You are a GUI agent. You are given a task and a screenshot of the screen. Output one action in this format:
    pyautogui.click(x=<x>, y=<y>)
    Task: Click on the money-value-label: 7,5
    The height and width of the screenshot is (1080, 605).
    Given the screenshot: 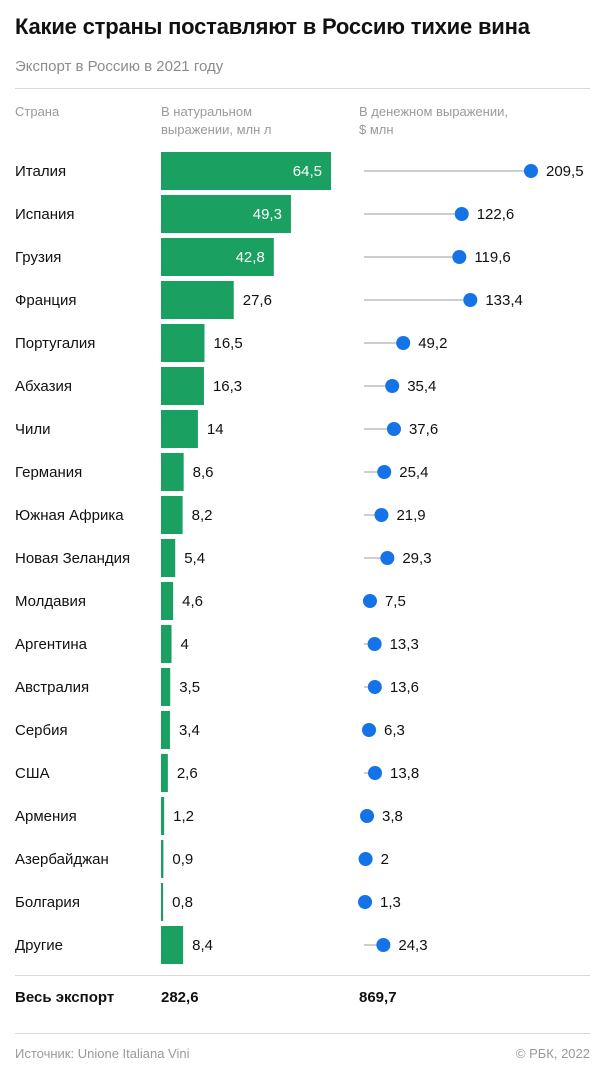 What is the action you would take?
    pyautogui.click(x=395, y=601)
    